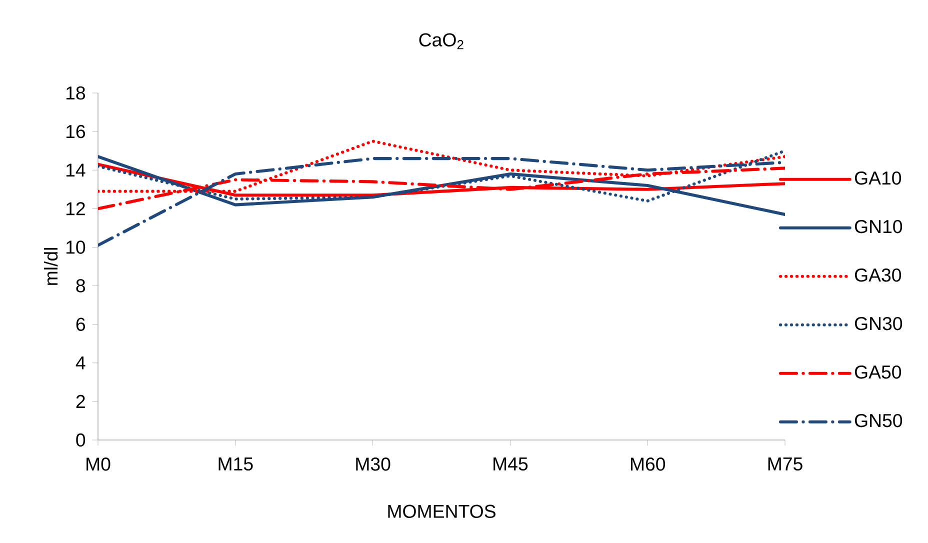 Image resolution: width=928 pixels, height=543 pixels. I want to click on chart-title: CaO$_{2}$, so click(441, 41).